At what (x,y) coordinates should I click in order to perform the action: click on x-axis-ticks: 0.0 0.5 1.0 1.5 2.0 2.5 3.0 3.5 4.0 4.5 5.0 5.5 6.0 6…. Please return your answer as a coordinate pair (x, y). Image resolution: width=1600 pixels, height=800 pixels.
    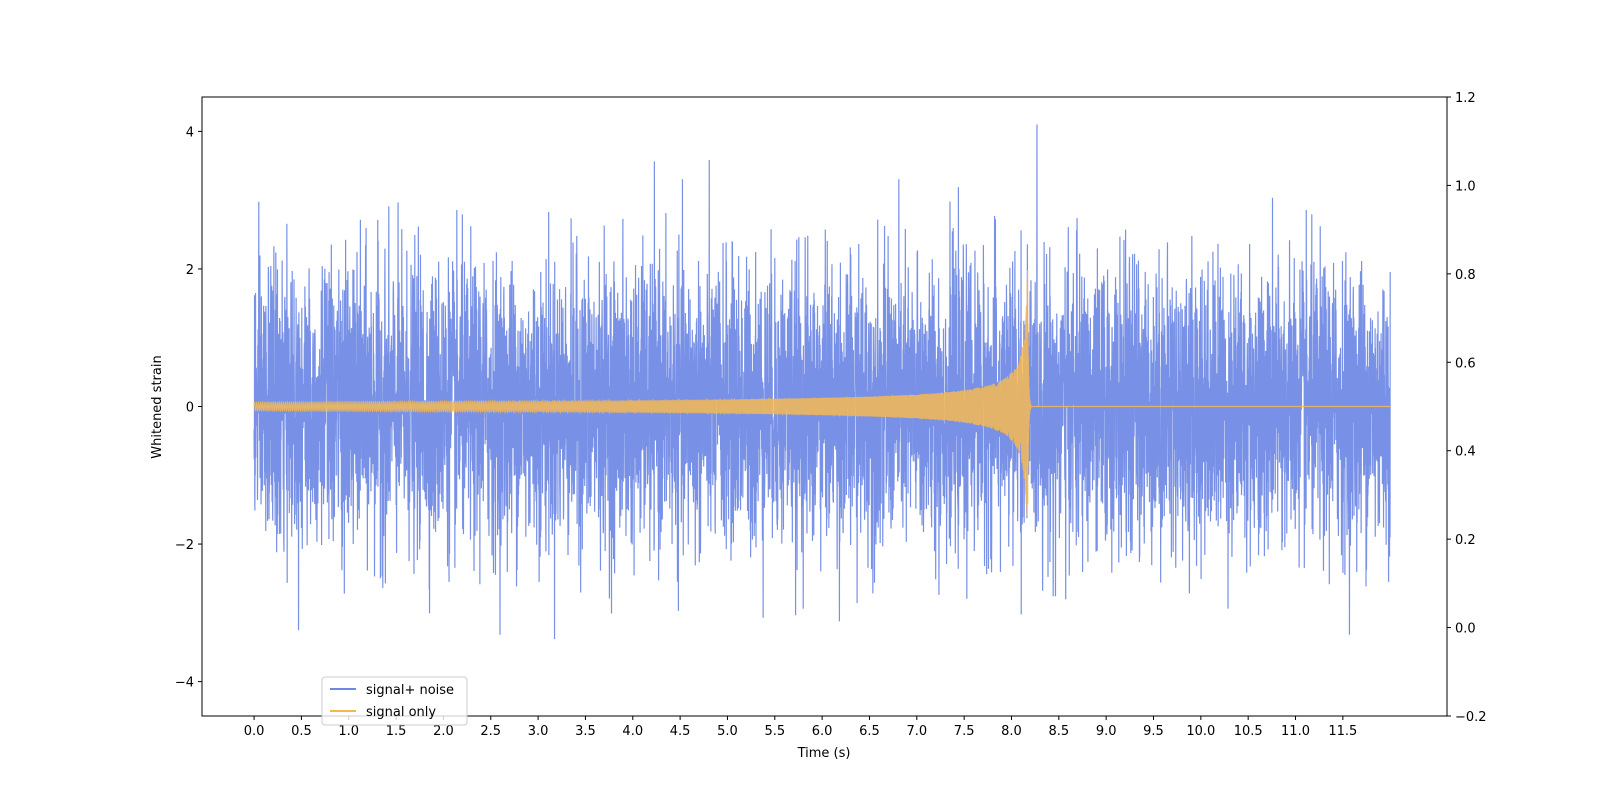
    Looking at the image, I should click on (800, 727).